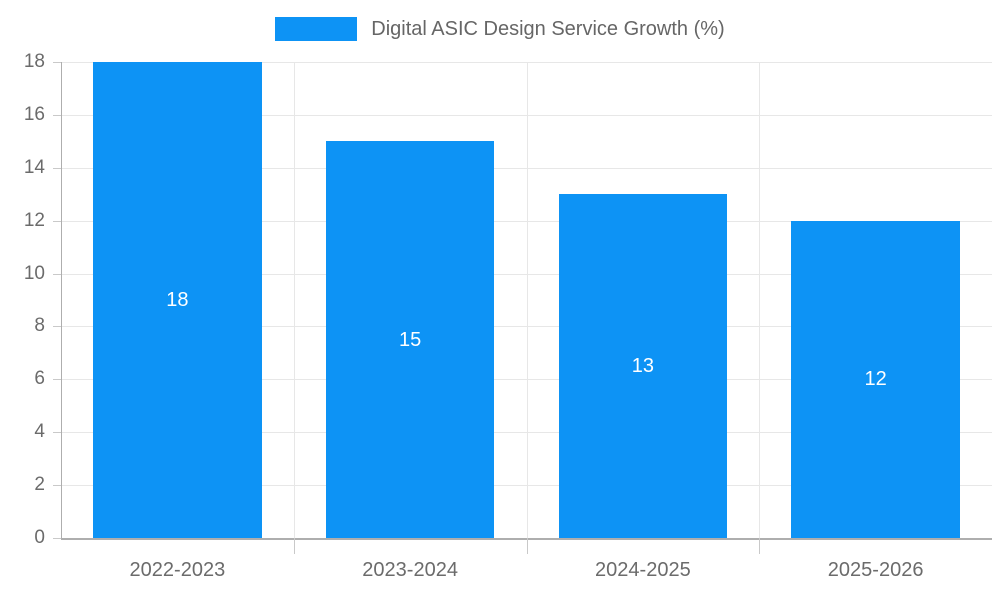 Image resolution: width=1000 pixels, height=600 pixels. I want to click on legend-item-digital-asic-design-service-growth: Digital ASIC Design Service Growth (%), so click(500, 29).